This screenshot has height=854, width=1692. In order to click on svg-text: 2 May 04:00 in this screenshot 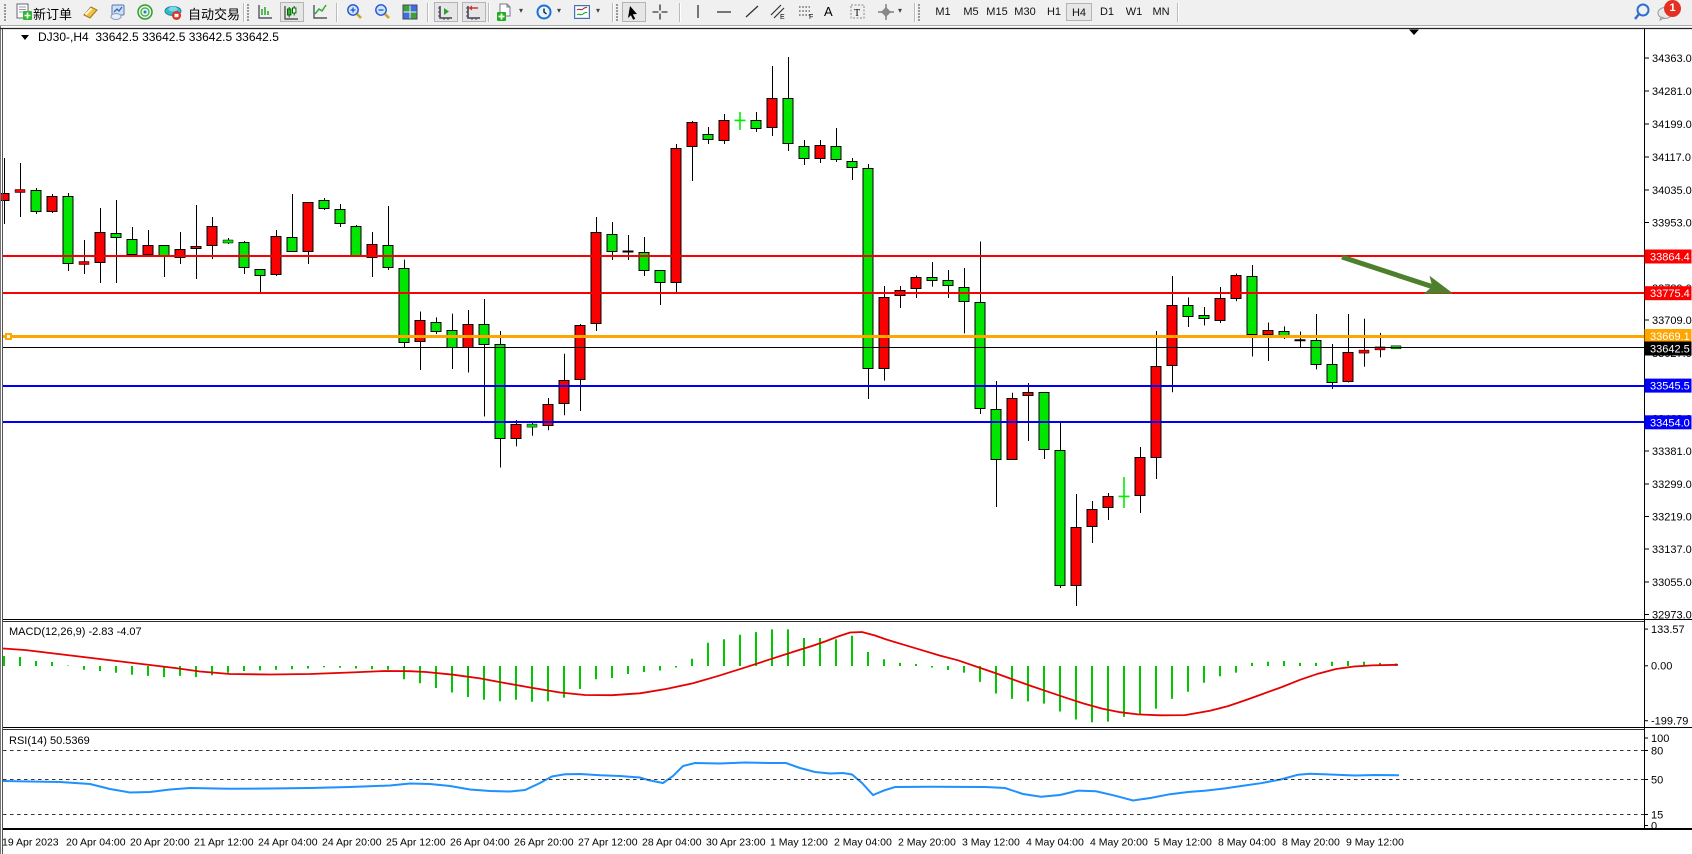, I will do `click(863, 843)`.